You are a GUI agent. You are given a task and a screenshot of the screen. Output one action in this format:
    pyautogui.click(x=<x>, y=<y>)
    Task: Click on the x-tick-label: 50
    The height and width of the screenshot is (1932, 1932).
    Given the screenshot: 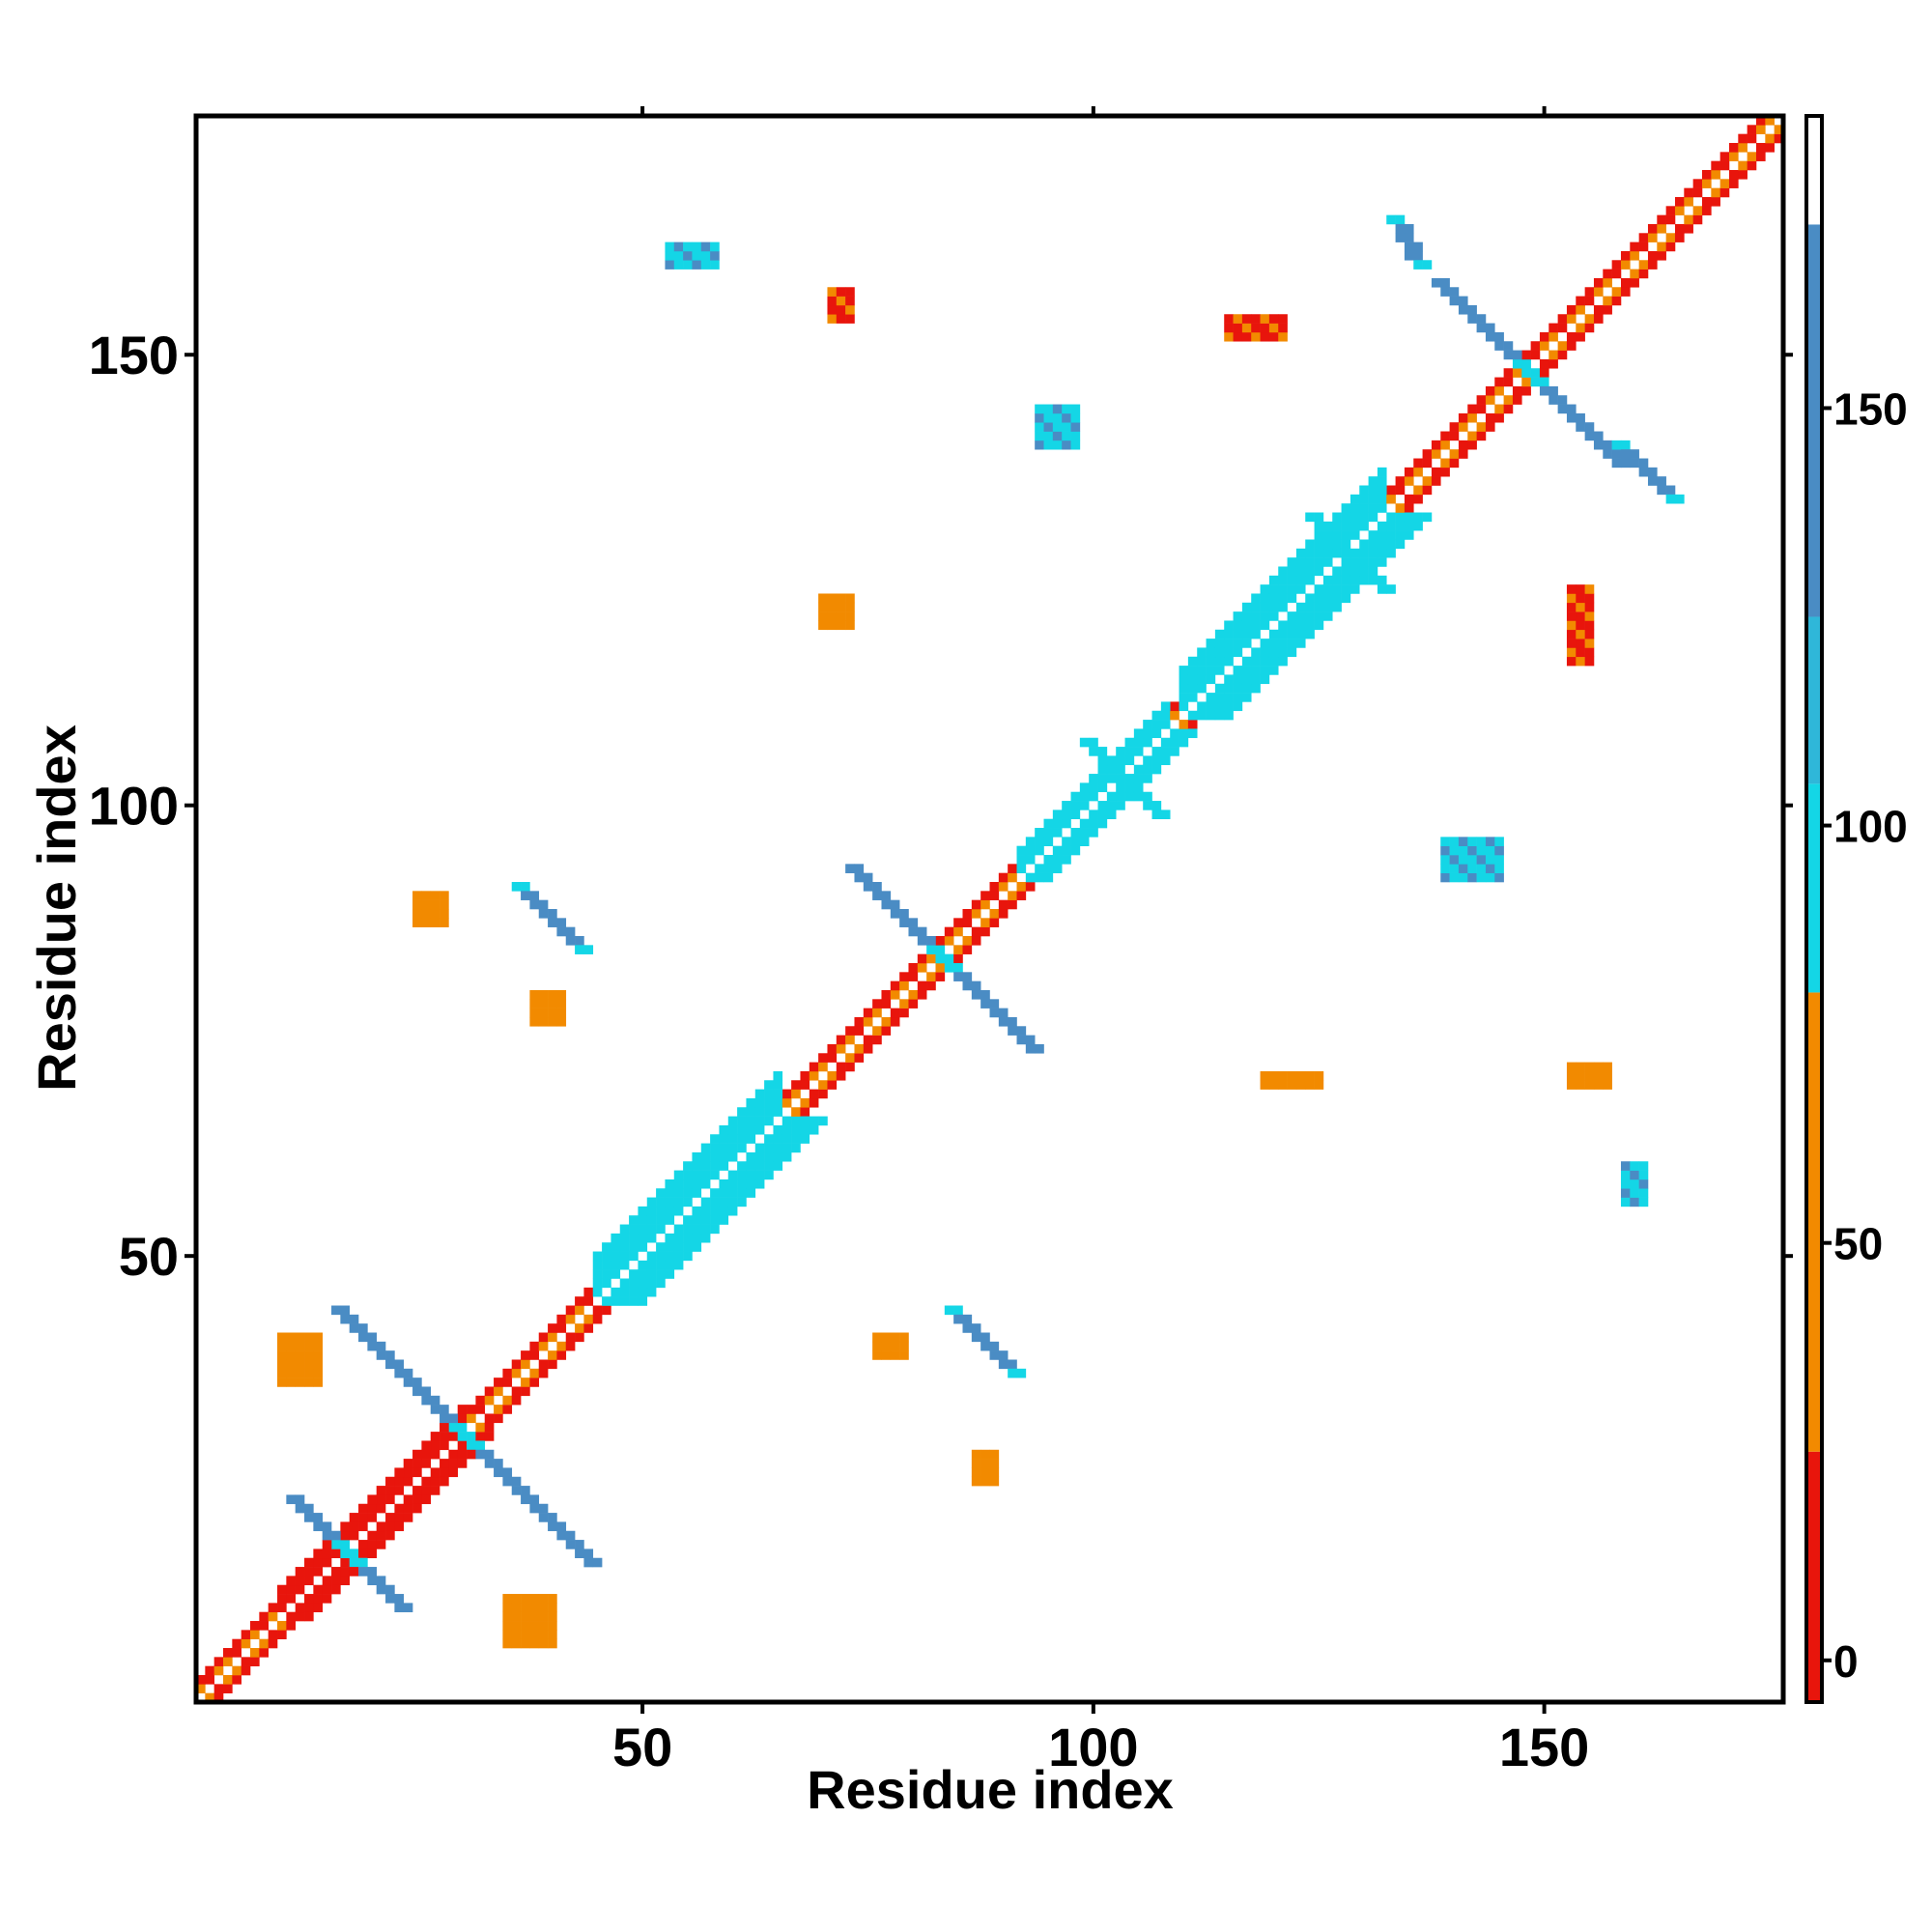 What is the action you would take?
    pyautogui.click(x=642, y=1747)
    